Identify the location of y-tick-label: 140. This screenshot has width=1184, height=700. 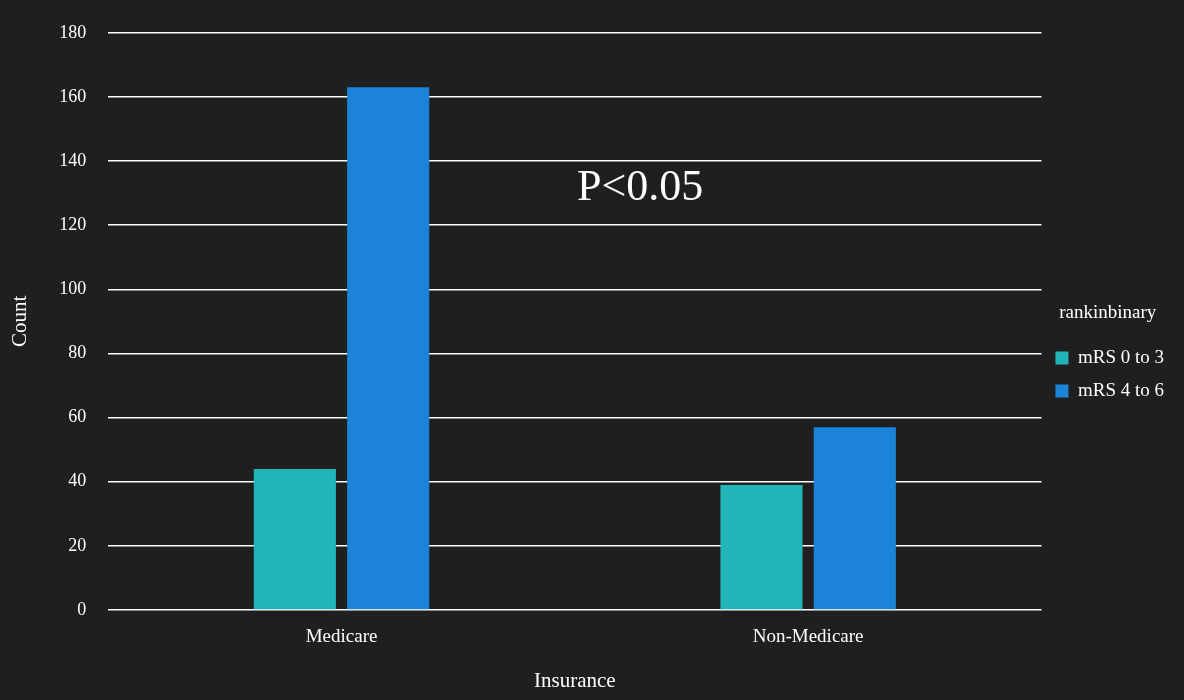
(73, 159).